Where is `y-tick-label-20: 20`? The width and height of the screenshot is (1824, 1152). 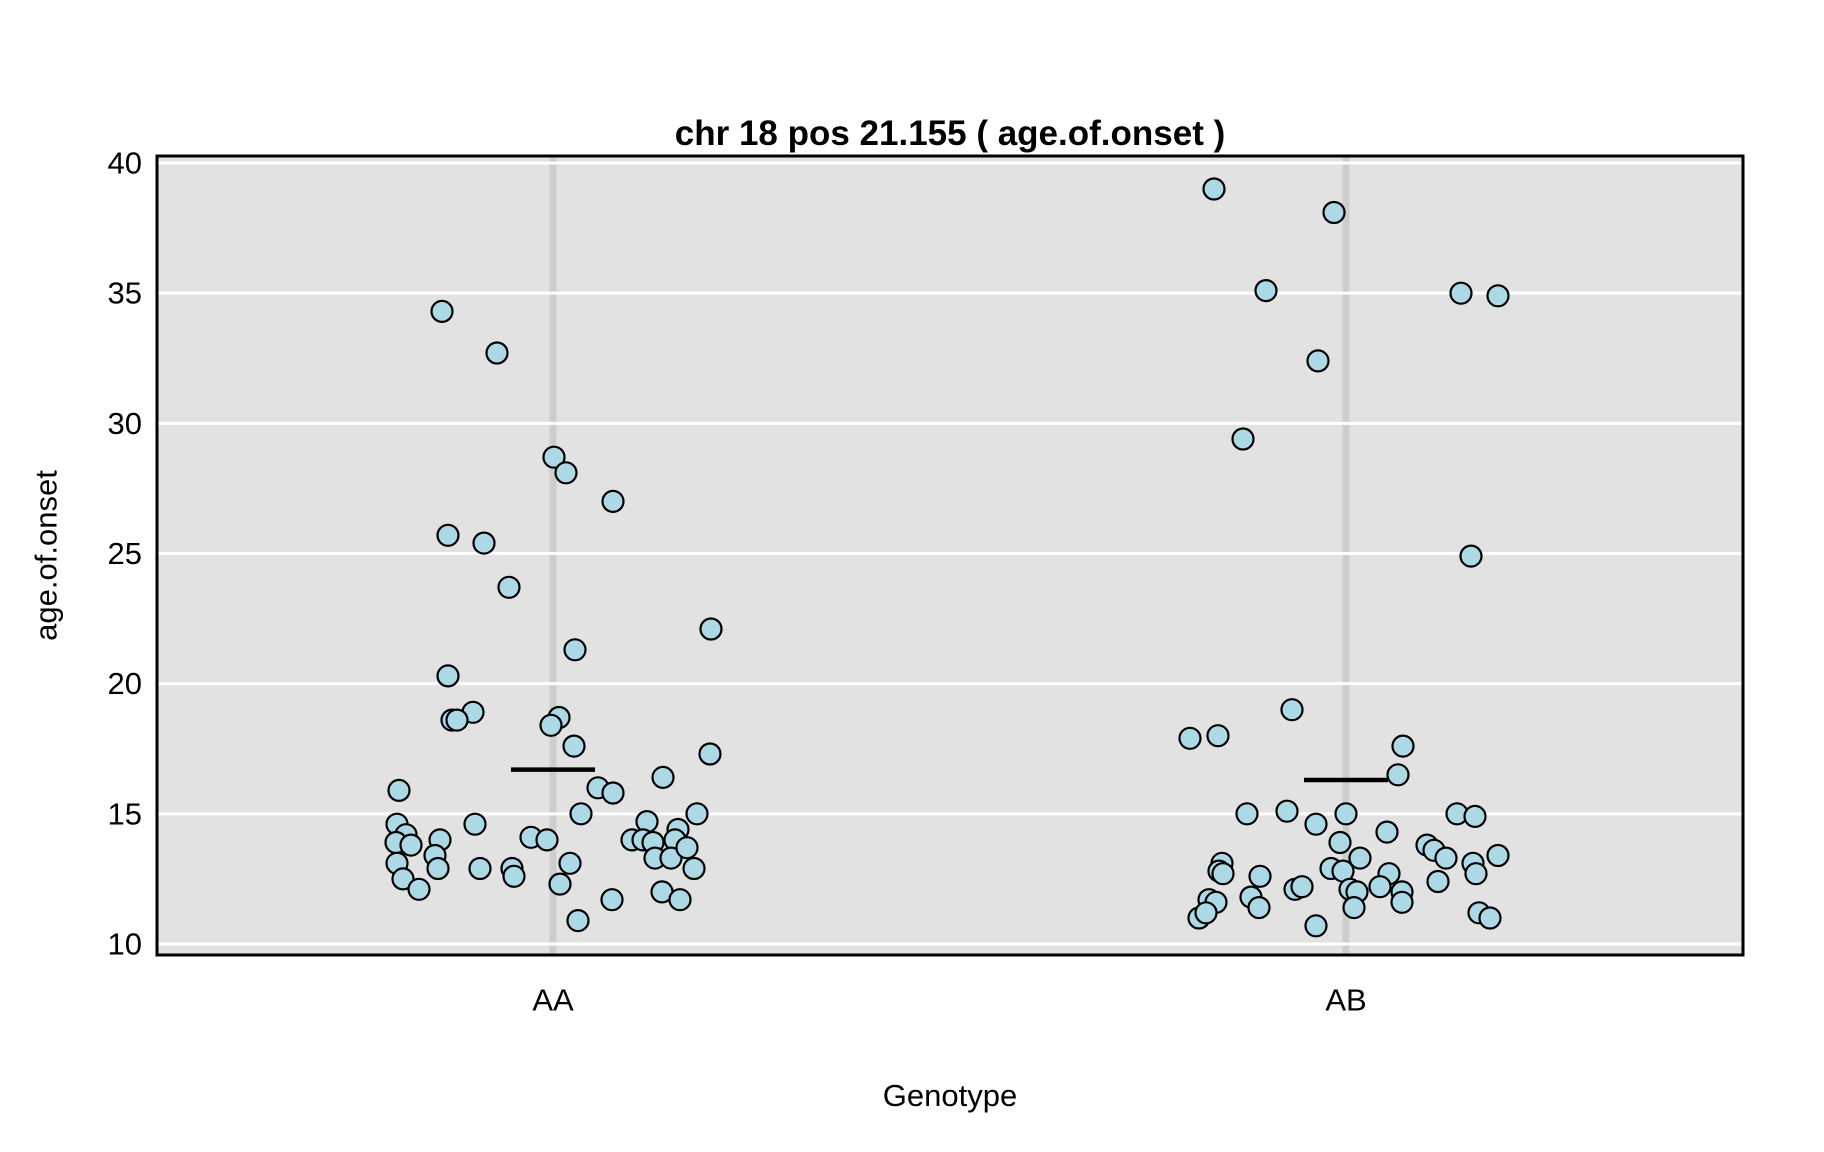 y-tick-label-20: 20 is located at coordinates (125, 683).